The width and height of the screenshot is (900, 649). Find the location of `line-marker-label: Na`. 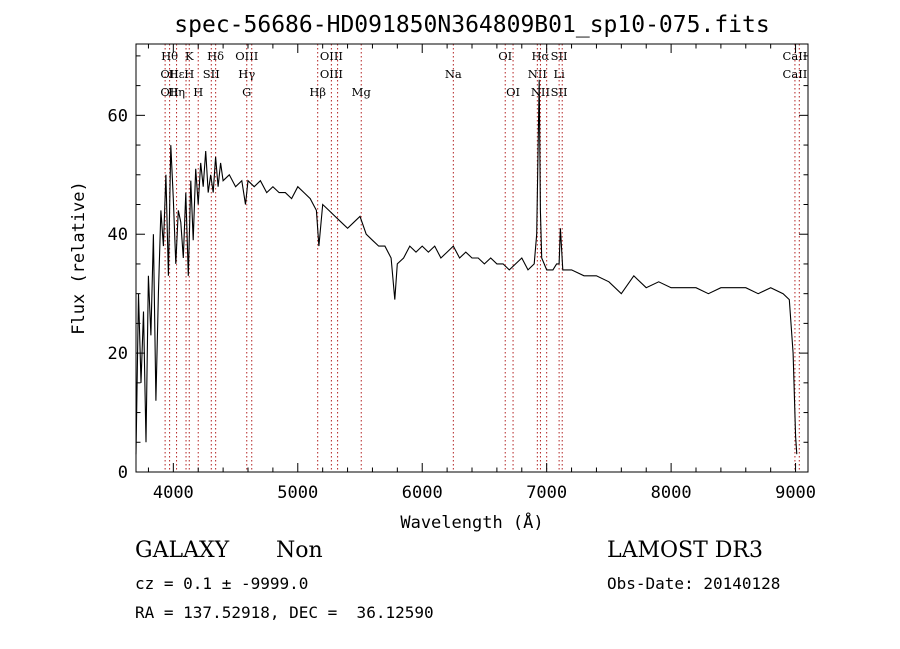

line-marker-label: Na is located at coordinates (453, 74).